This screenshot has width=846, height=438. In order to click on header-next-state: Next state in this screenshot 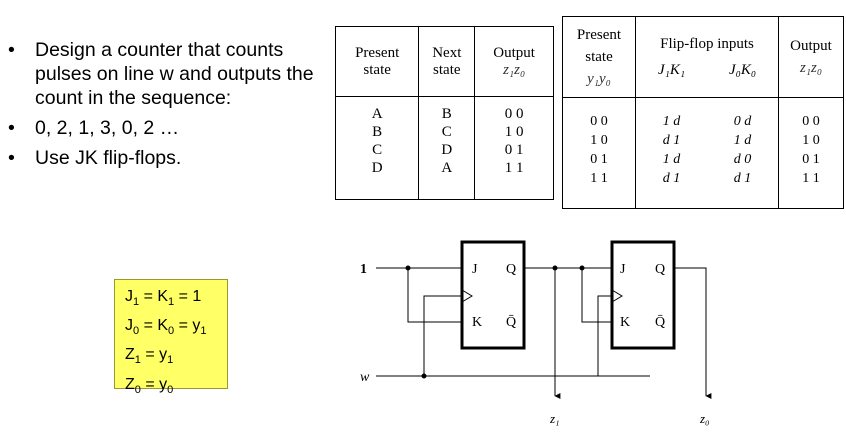, I will do `click(447, 62)`.